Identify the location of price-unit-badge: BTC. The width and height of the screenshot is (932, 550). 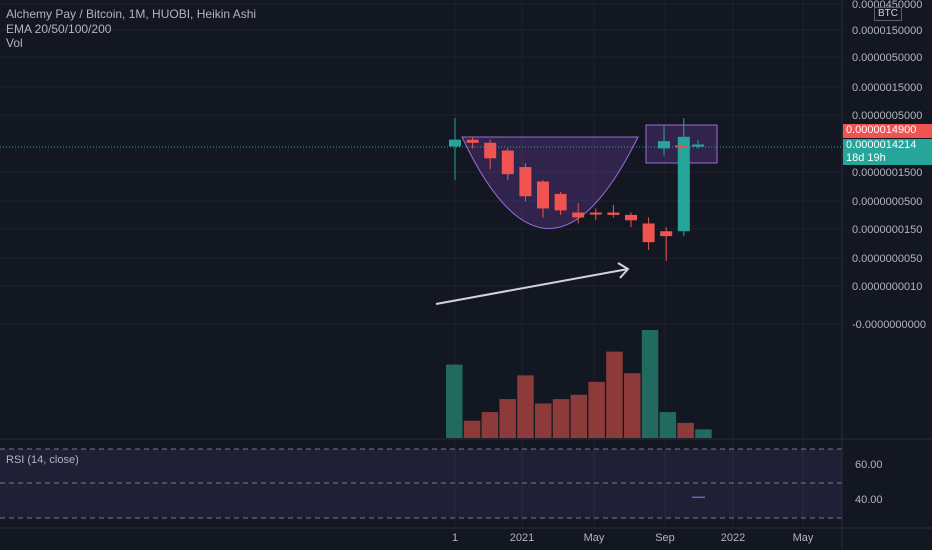
(888, 14).